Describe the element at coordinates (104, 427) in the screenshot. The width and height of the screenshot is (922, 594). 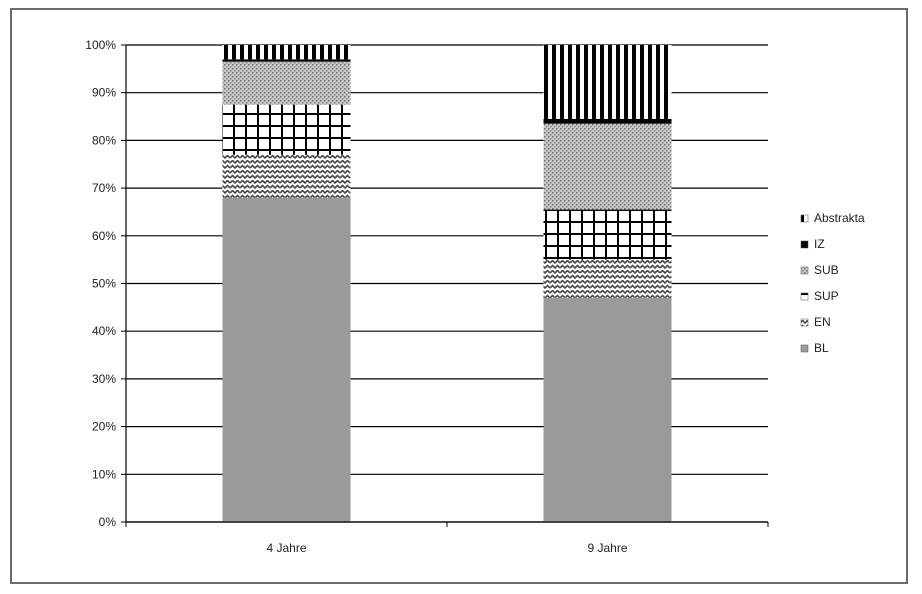
I see `y-tick-label: 20%` at that location.